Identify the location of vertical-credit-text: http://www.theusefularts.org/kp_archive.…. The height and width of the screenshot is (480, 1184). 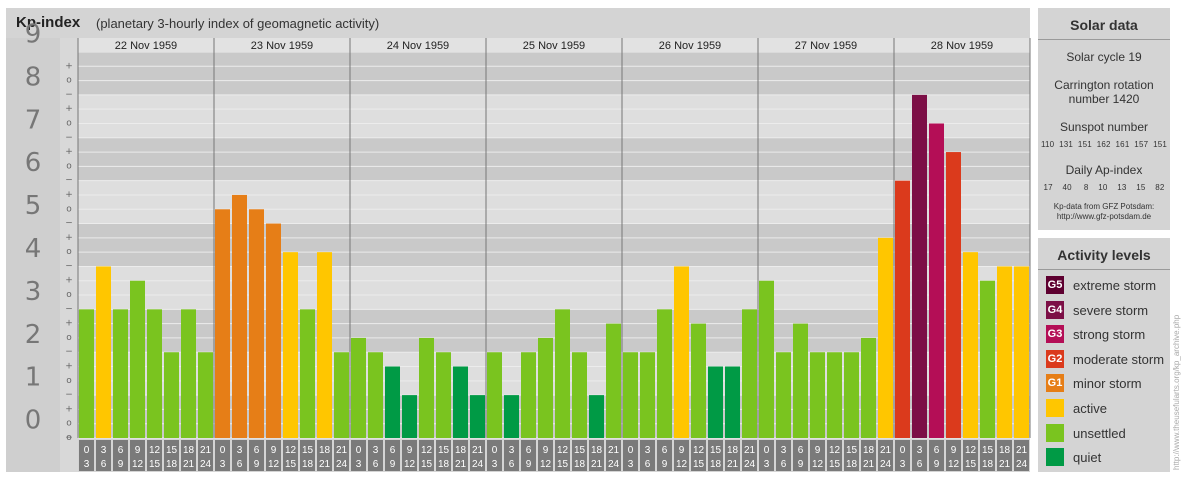
(1176, 392).